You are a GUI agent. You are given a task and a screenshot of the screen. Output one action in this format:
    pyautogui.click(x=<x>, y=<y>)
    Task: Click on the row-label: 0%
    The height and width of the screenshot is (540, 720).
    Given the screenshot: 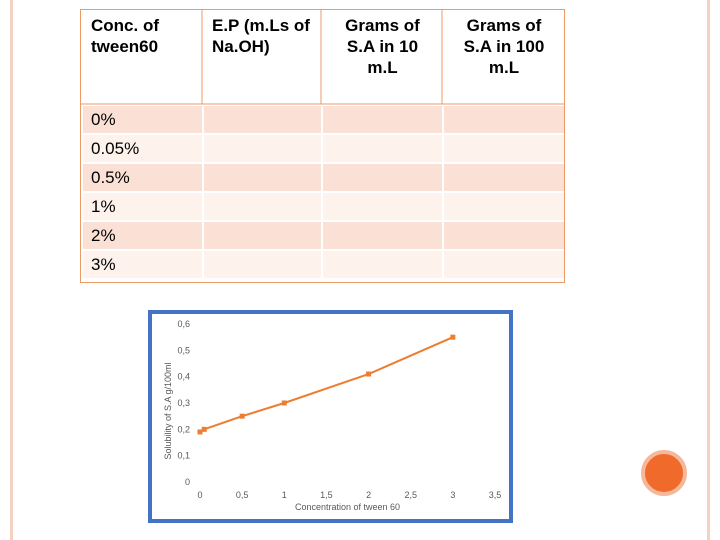 What is the action you would take?
    pyautogui.click(x=142, y=119)
    